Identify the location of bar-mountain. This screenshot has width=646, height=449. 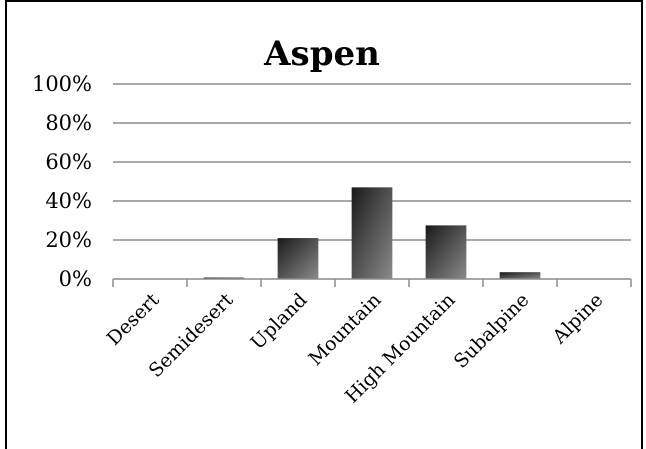
(372, 233).